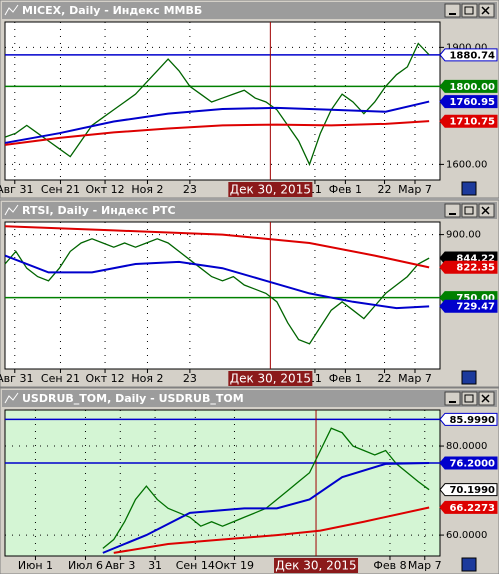 This screenshot has height=574, width=499. What do you see at coordinates (472, 122) in the screenshot?
I see `value-label: 1710.75` at bounding box center [472, 122].